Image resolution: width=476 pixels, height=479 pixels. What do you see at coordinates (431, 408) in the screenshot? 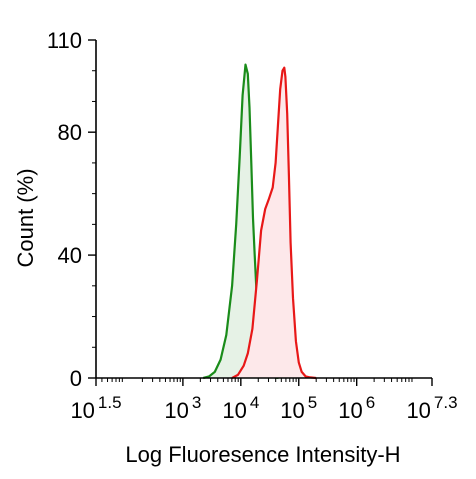
I see `x-tick-label: 10 7.3` at bounding box center [431, 408].